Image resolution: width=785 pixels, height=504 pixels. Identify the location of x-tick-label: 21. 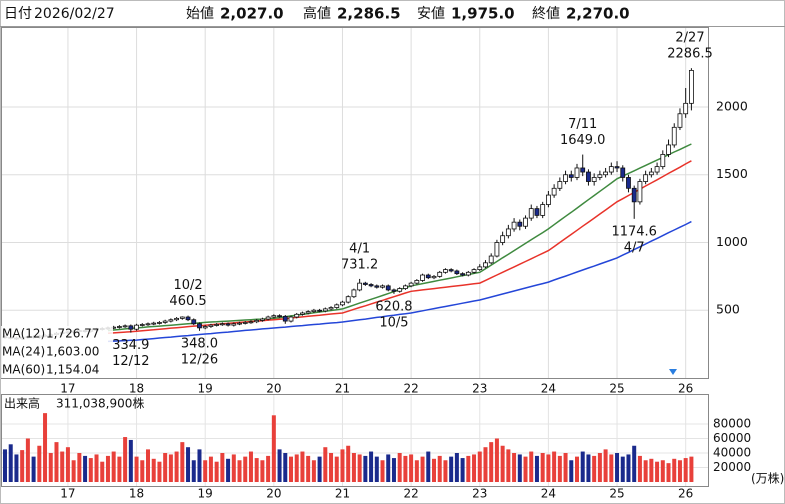
(342, 389).